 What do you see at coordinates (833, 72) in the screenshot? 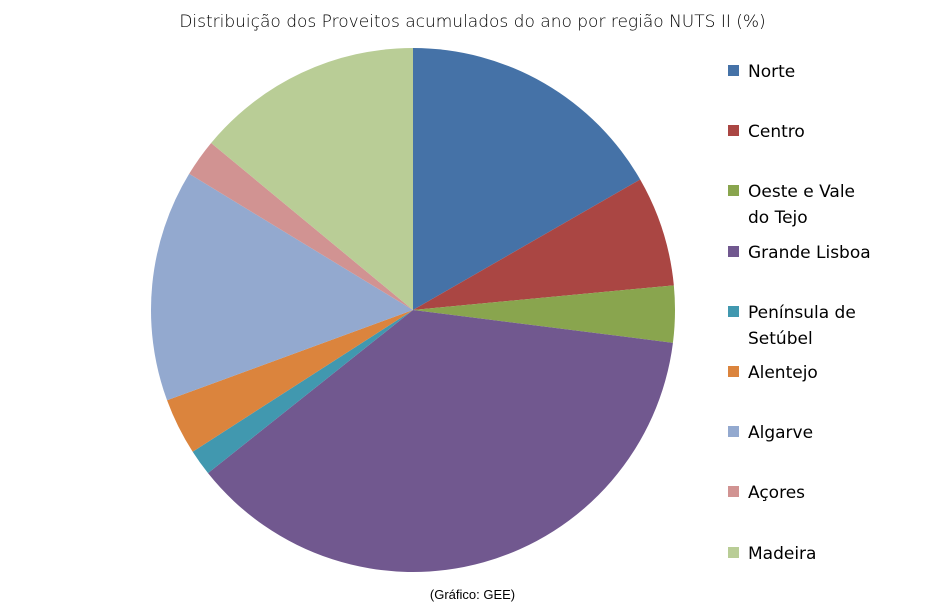
I see `legend-item-norte: Norte` at bounding box center [833, 72].